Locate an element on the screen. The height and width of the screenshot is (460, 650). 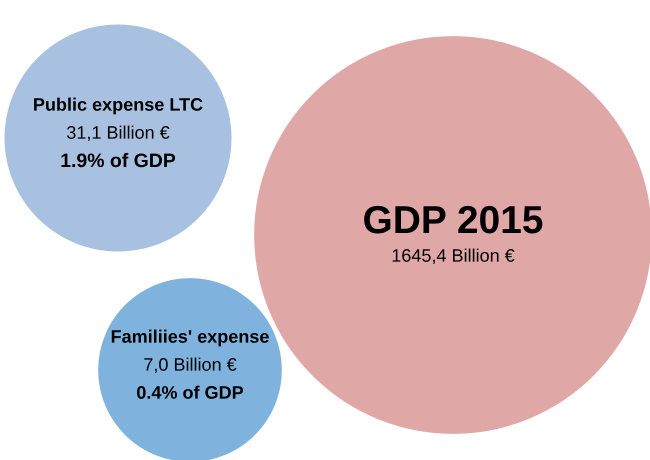
text: 1.9% of GDP is located at coordinates (118, 160).